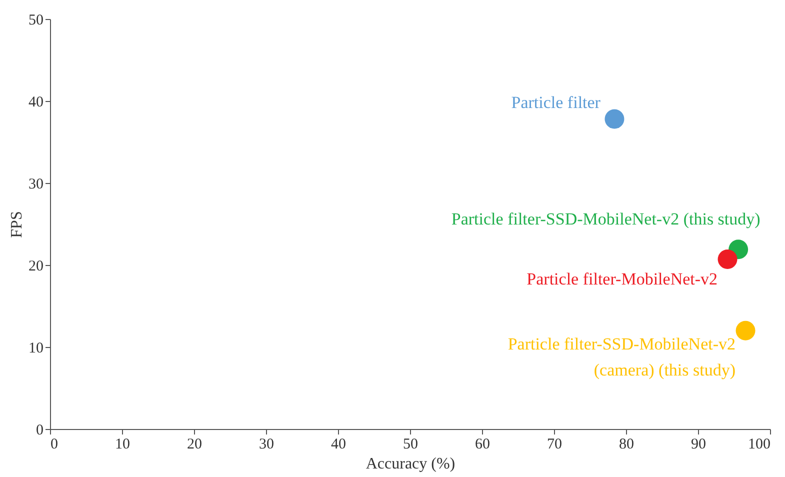  I want to click on series-label: Particle filter-SSD-MobileNet-v2 (this study), so click(605, 218).